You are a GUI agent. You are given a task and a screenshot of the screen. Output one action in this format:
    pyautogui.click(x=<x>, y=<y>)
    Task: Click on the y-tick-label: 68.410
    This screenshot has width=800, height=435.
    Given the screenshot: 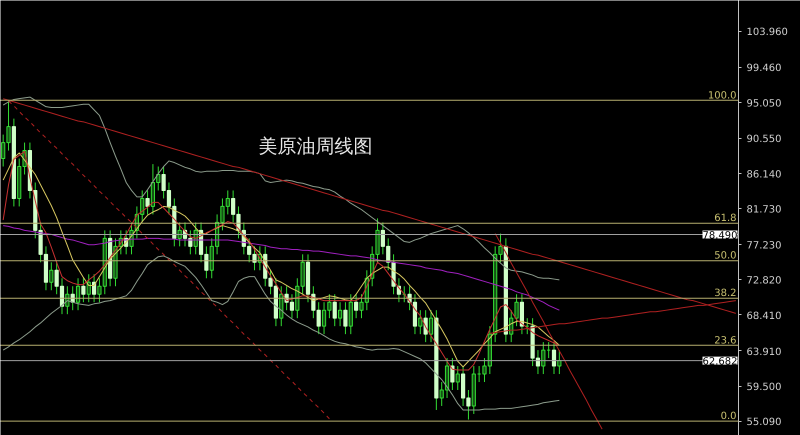 What is the action you would take?
    pyautogui.click(x=764, y=316)
    